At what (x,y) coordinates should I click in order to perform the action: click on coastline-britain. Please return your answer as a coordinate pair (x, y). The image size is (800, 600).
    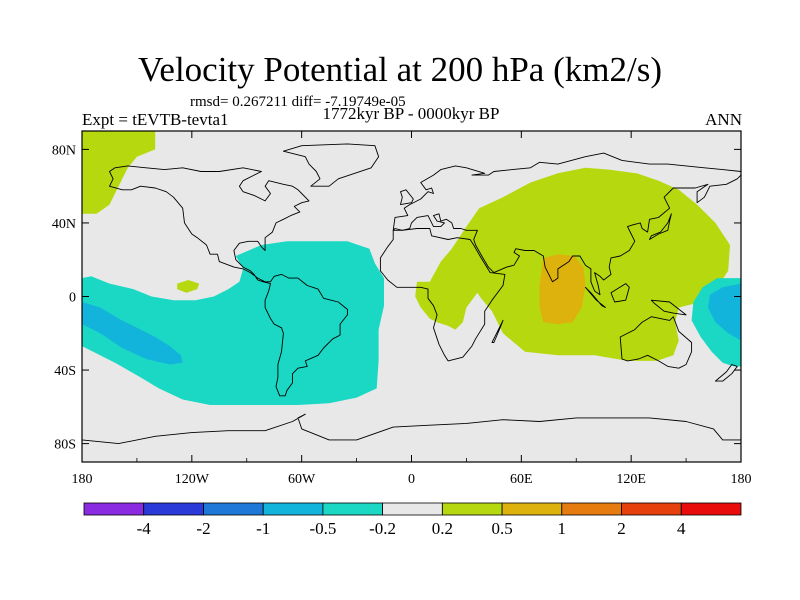
    Looking at the image, I should click on (407, 197).